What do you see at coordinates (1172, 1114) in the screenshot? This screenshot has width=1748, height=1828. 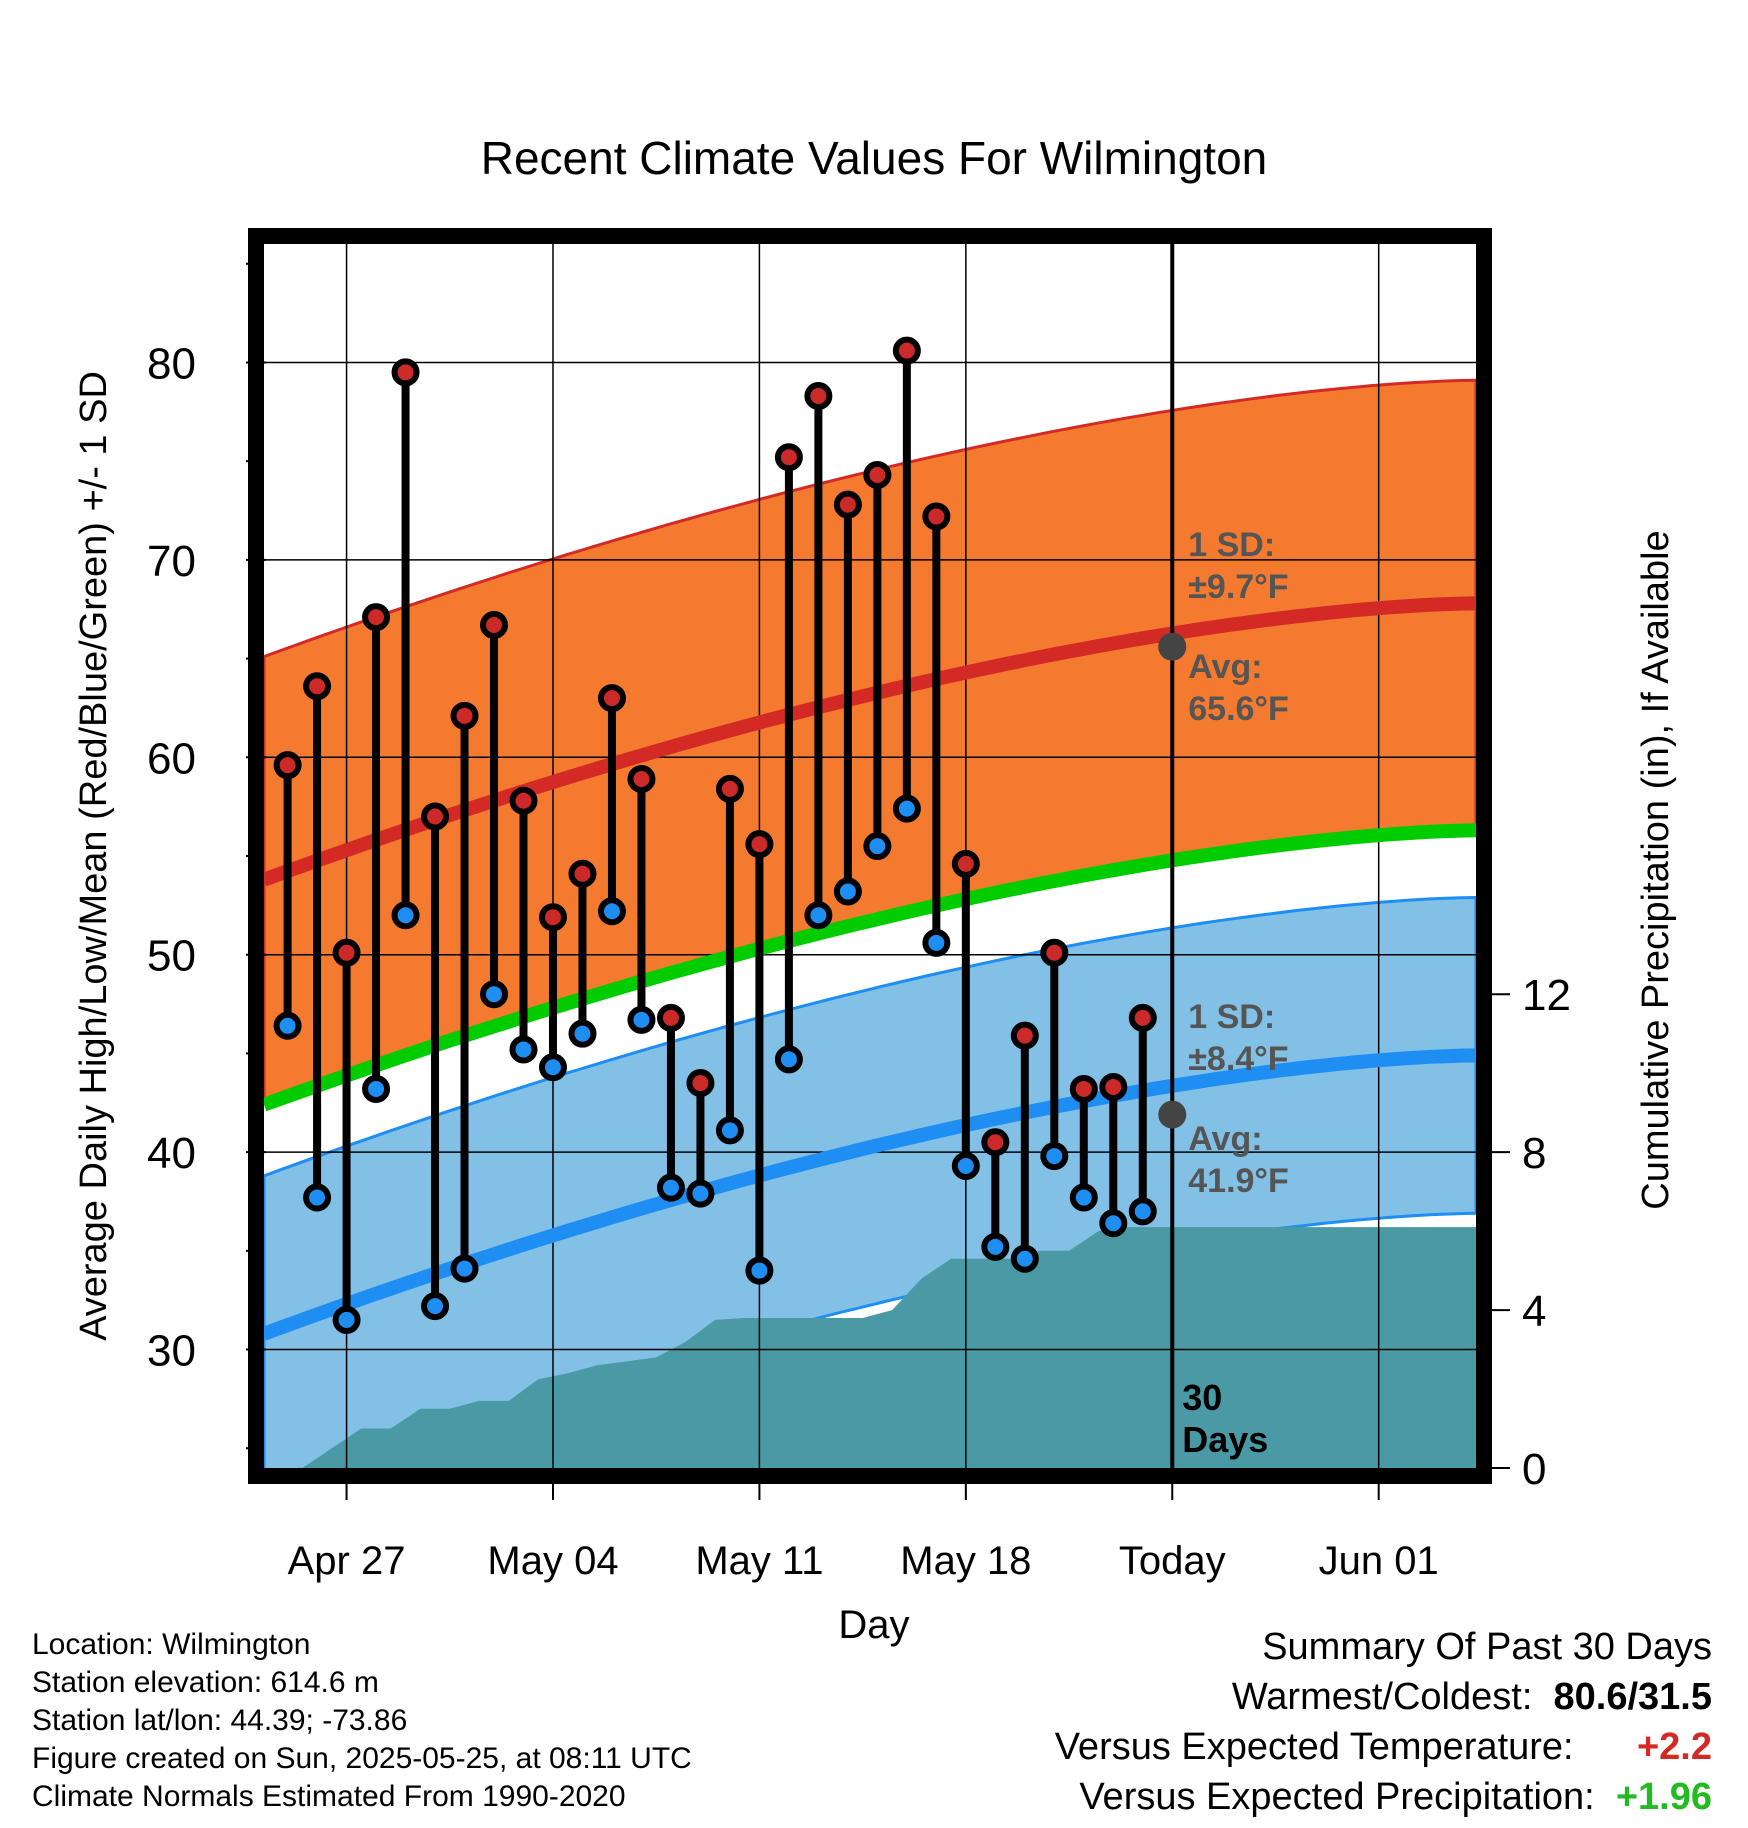 I see `low-avg-marker` at bounding box center [1172, 1114].